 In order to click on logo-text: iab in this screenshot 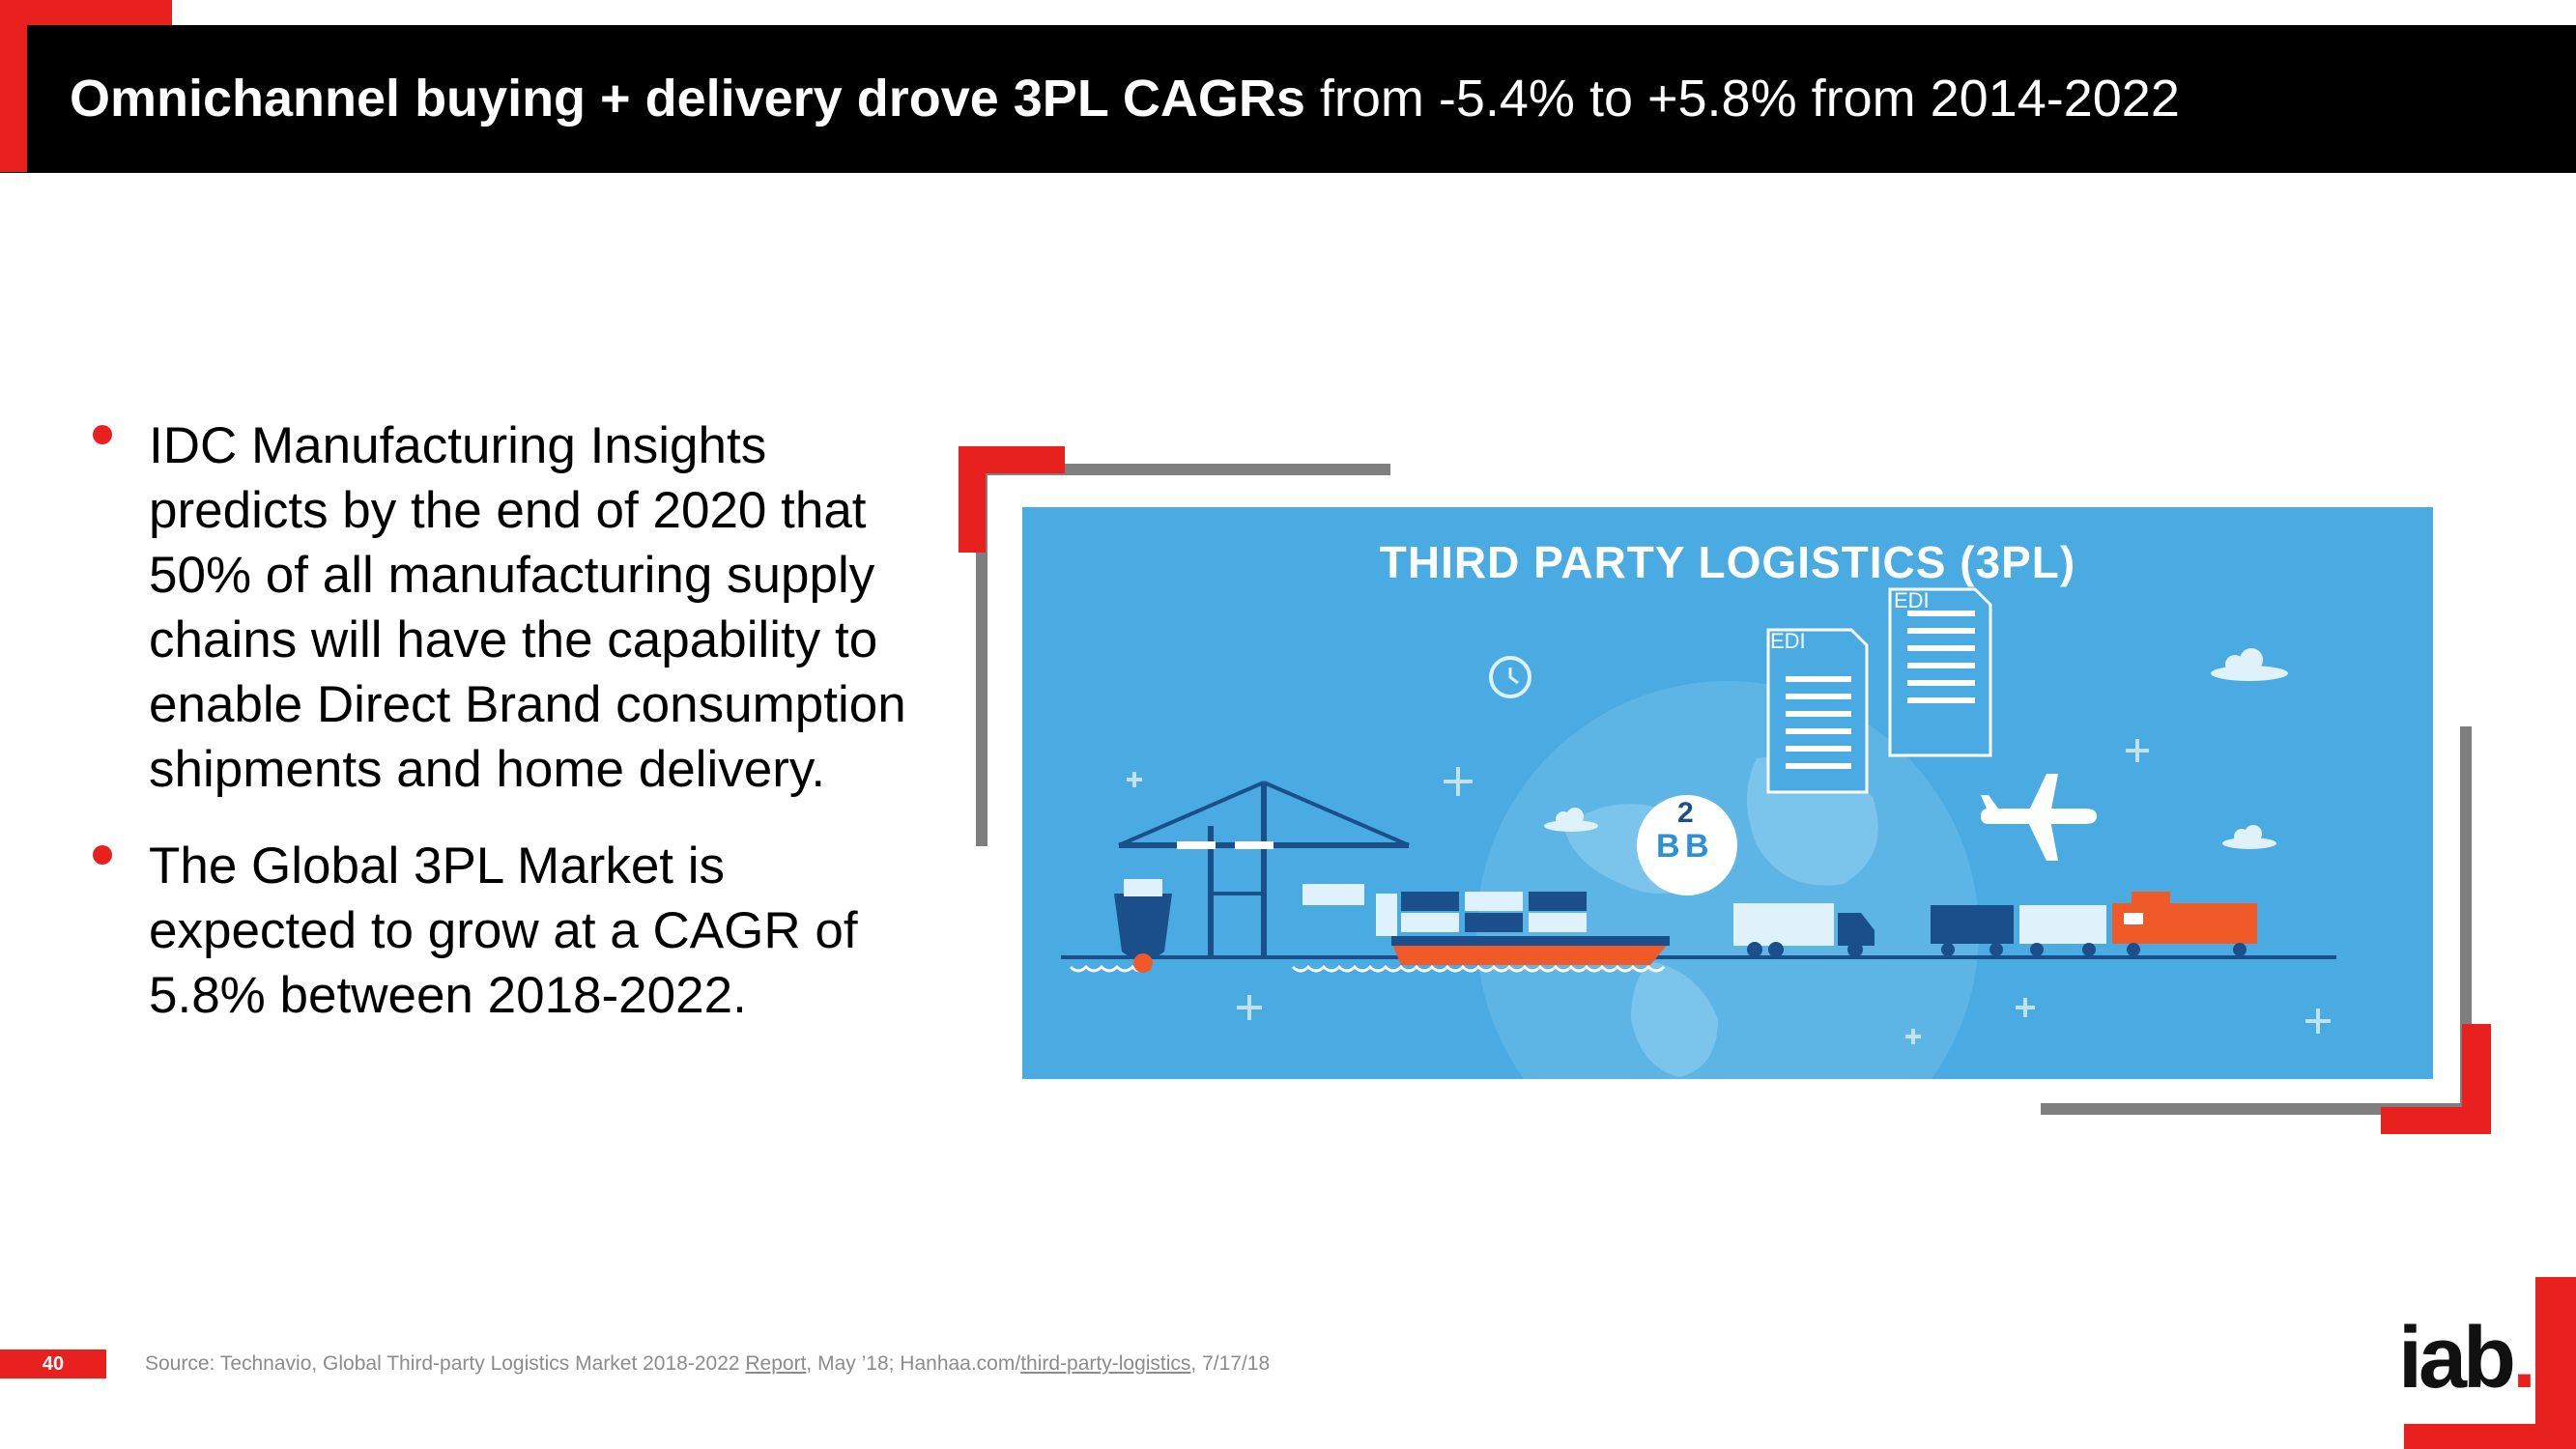, I will do `click(2457, 1358)`.